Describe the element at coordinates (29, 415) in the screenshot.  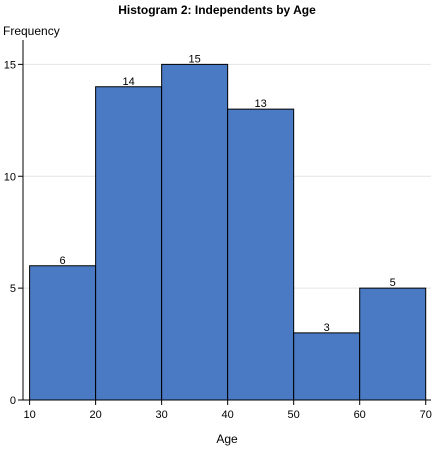
I see `x-tick-label: 10` at that location.